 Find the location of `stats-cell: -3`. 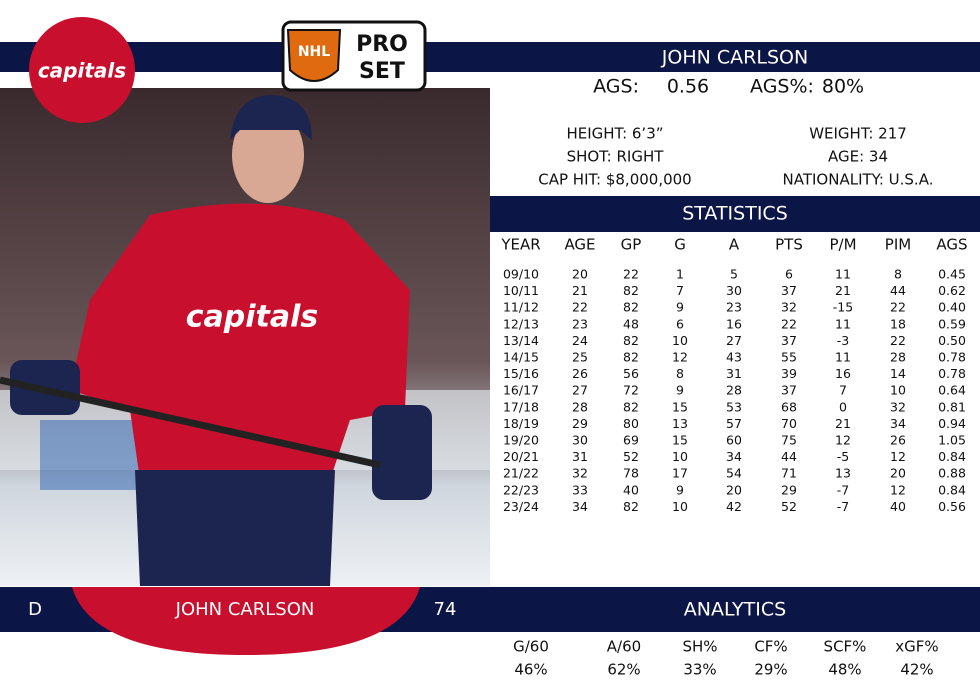

stats-cell: -3 is located at coordinates (843, 340).